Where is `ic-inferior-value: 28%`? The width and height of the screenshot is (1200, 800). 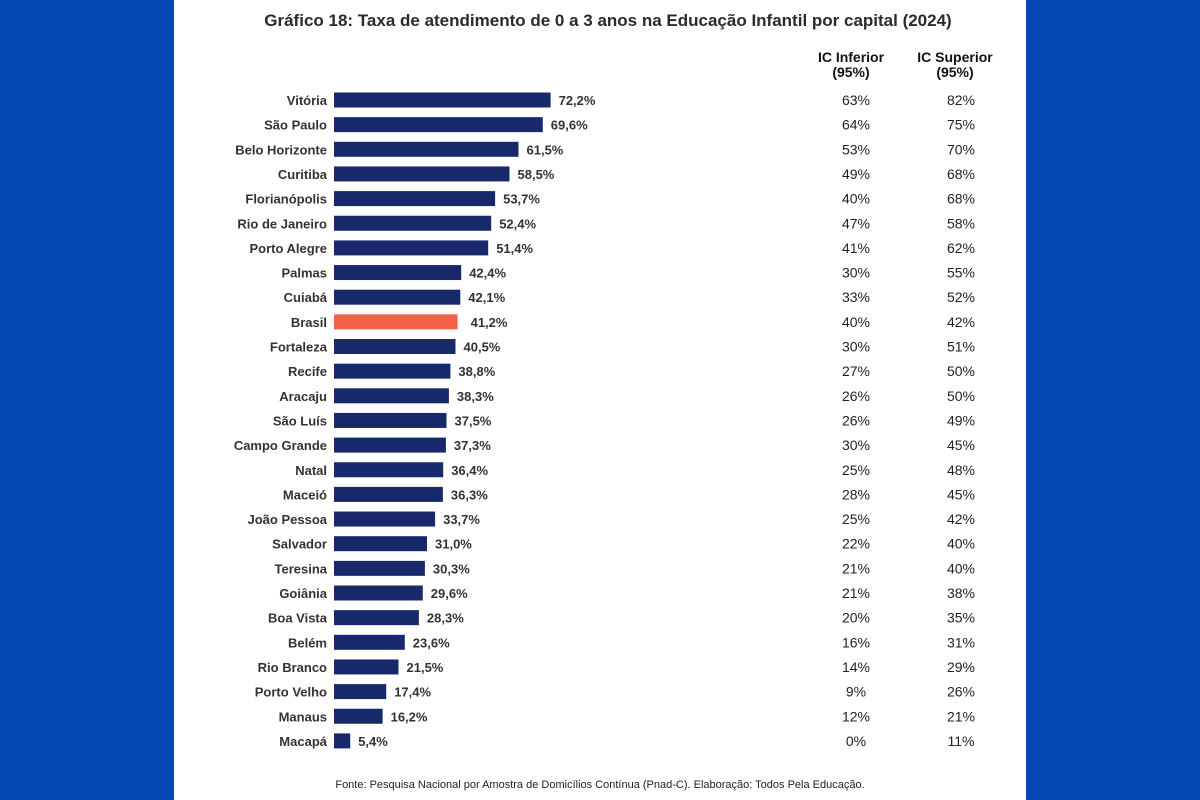
ic-inferior-value: 28% is located at coordinates (856, 494).